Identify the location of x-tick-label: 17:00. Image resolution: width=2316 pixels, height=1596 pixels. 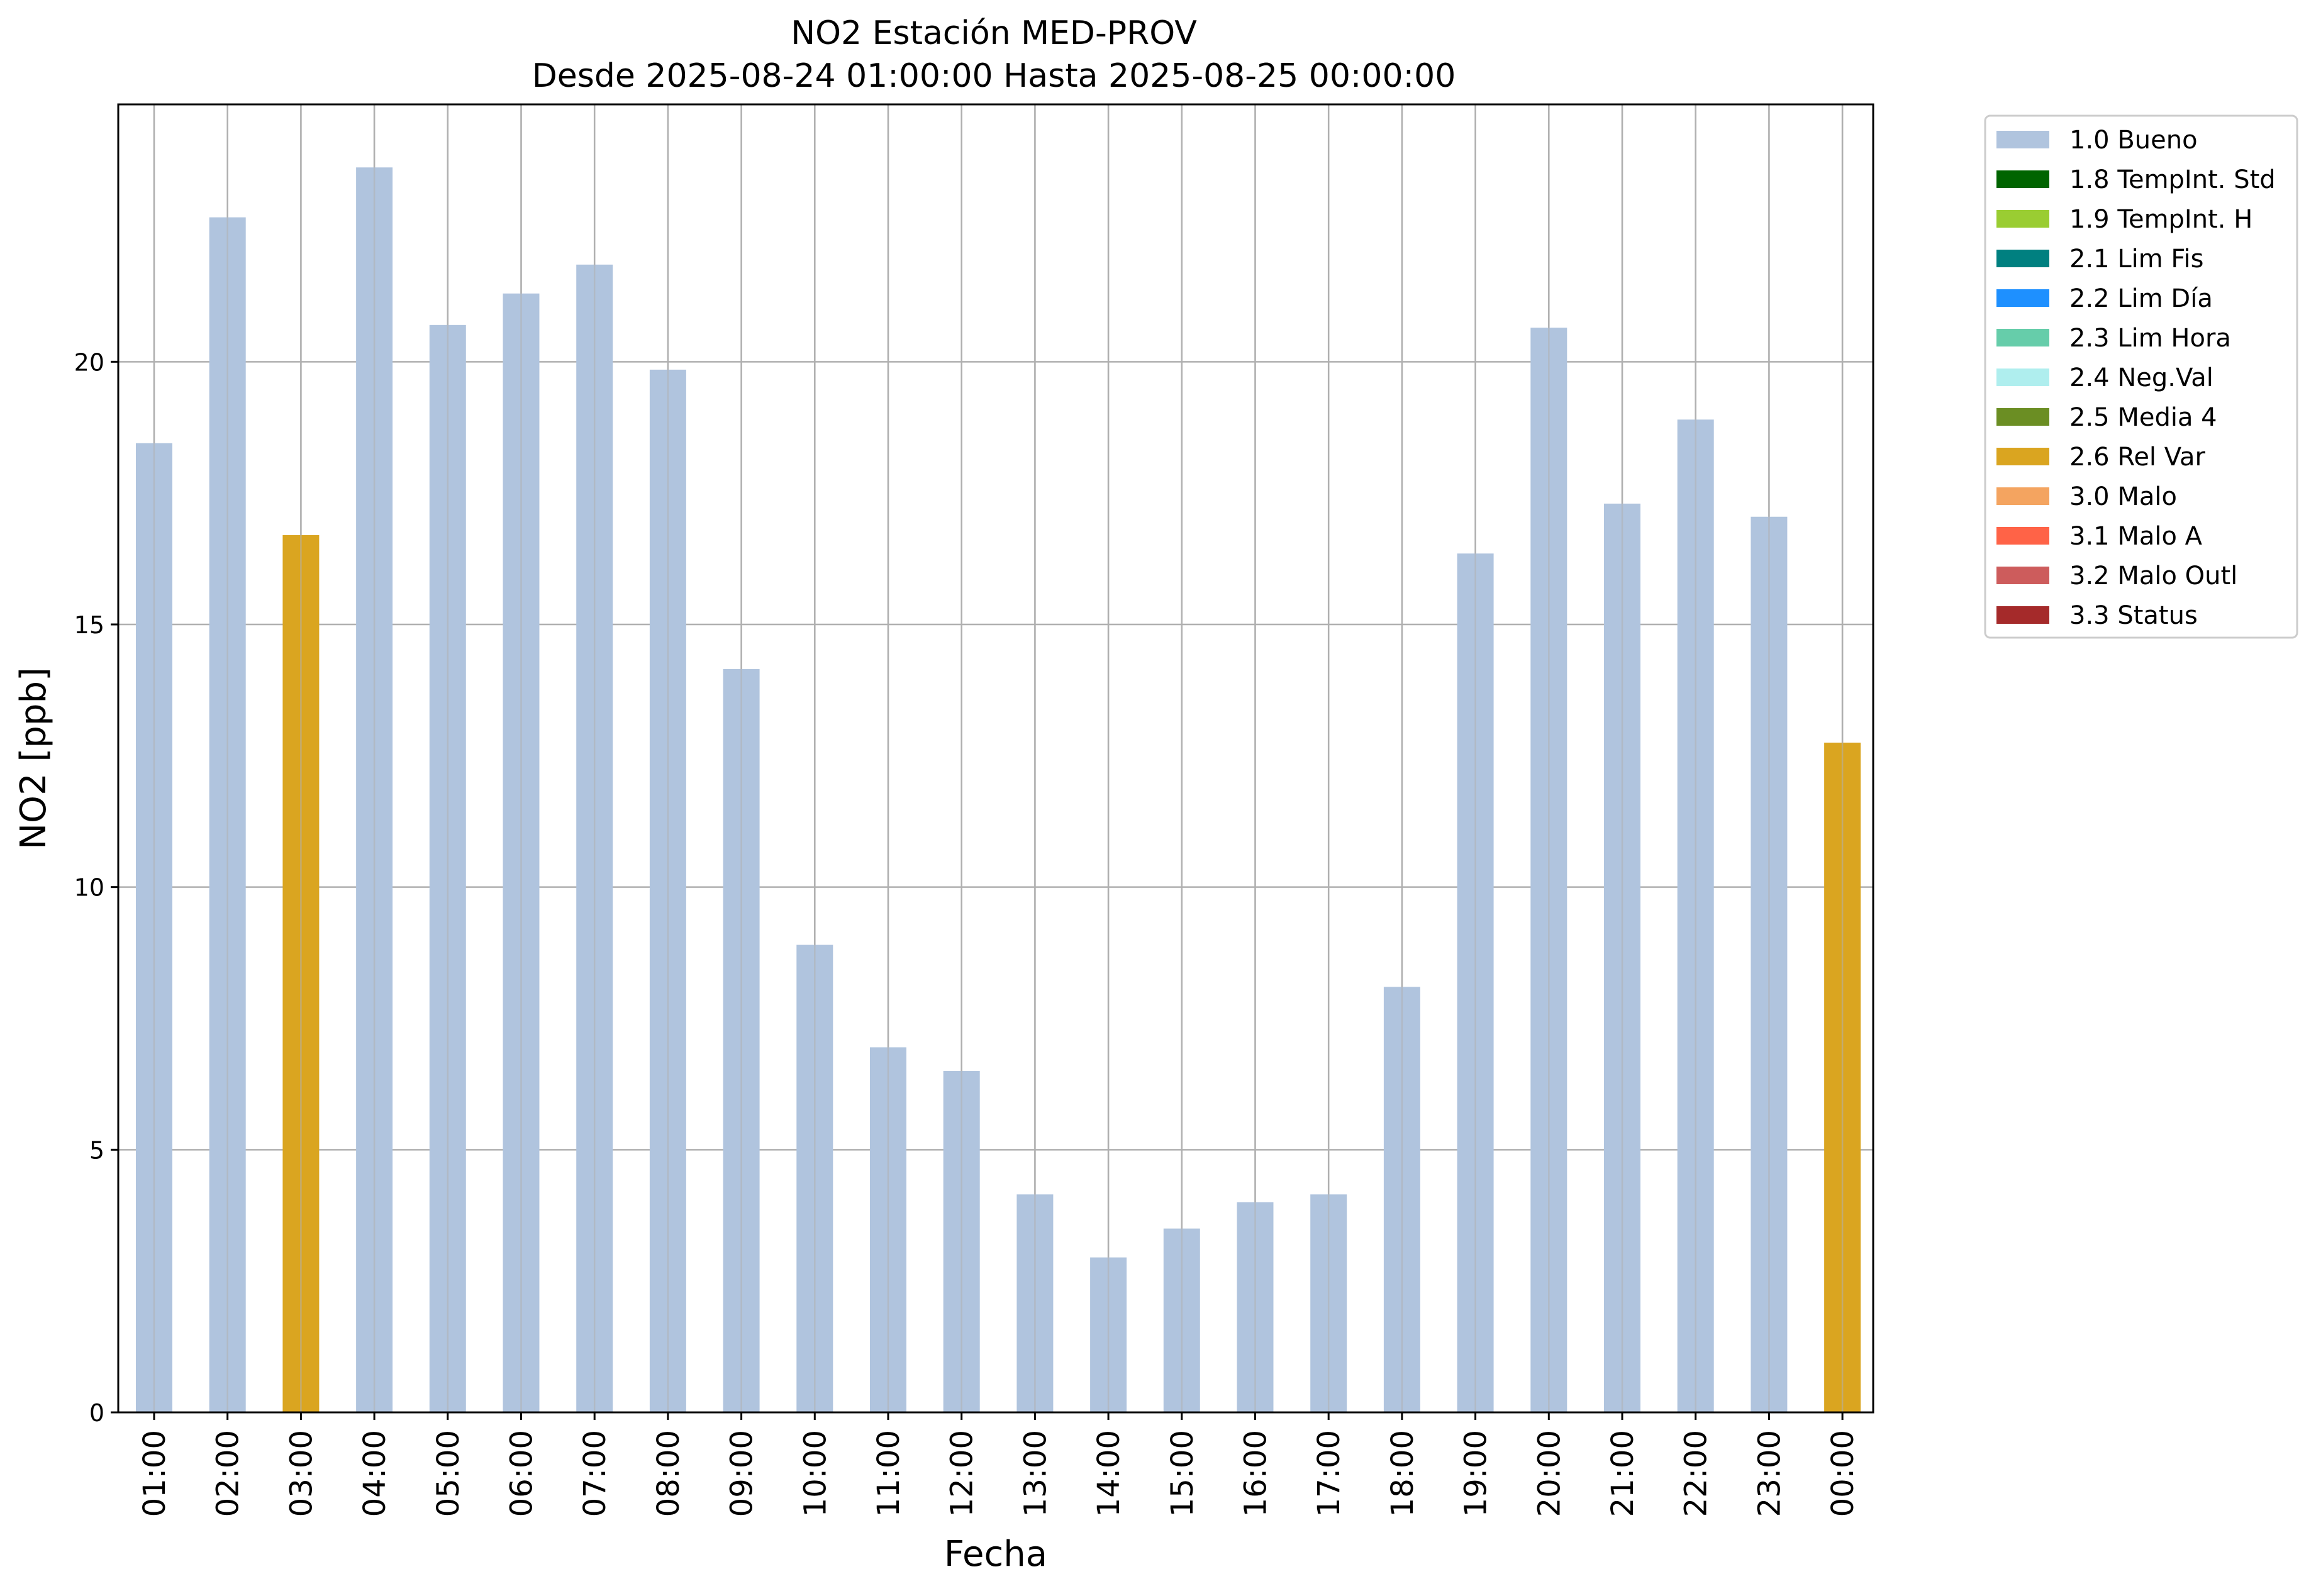
(1329, 1473).